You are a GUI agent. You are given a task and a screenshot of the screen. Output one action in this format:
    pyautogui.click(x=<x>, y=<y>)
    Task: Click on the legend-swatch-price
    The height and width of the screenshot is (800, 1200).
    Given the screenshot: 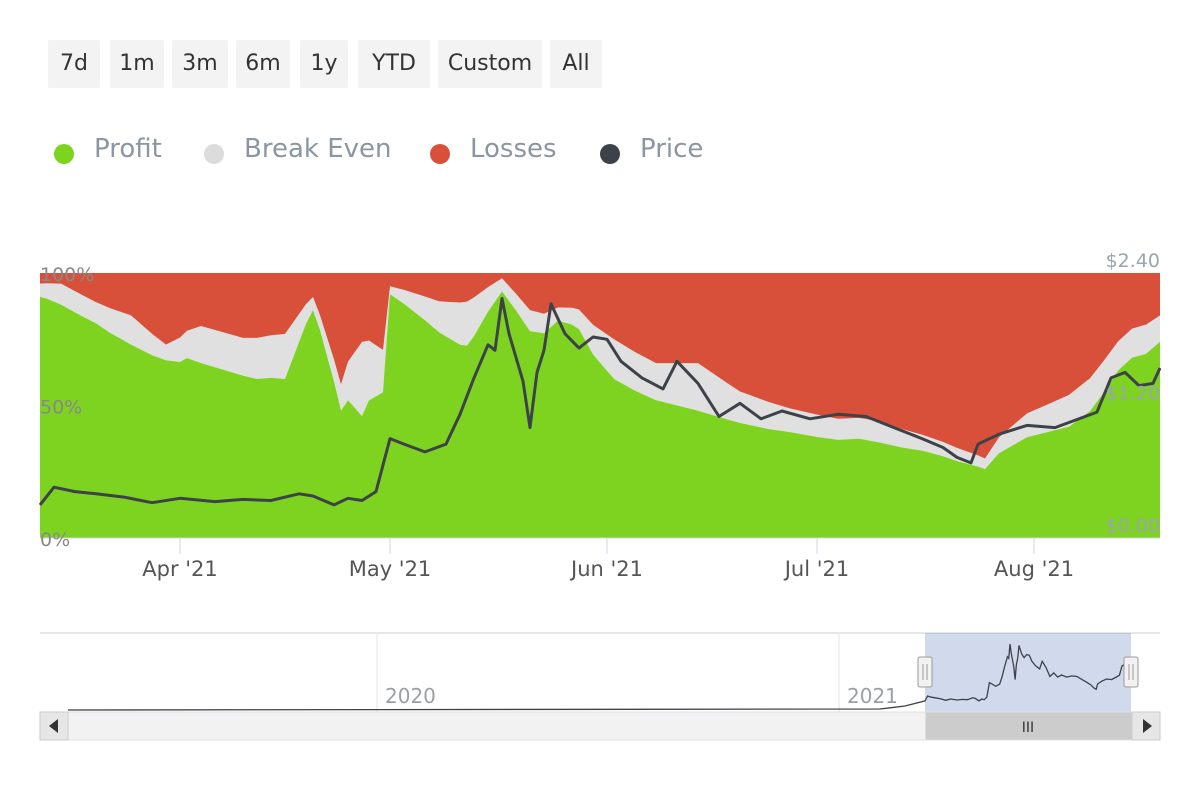 What is the action you would take?
    pyautogui.click(x=610, y=154)
    